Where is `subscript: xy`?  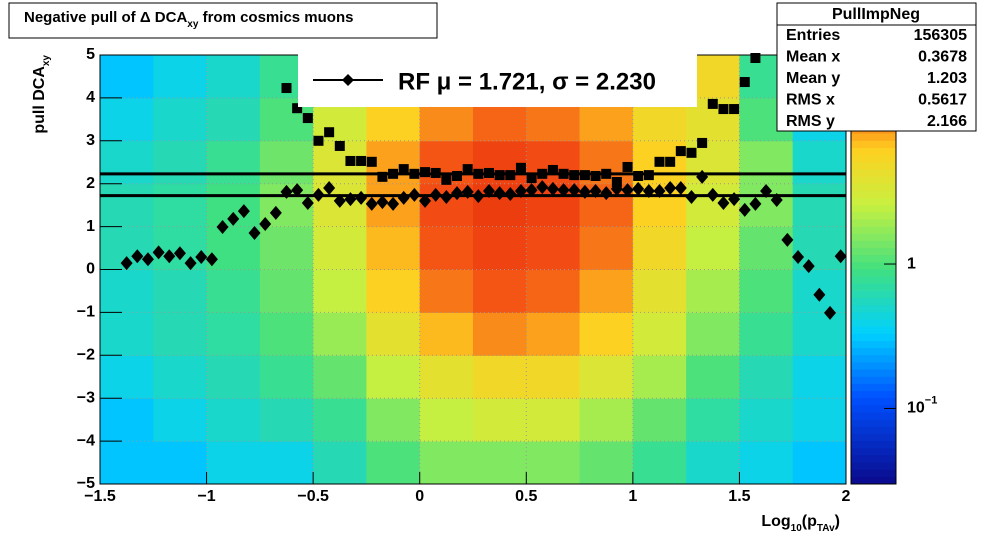 subscript: xy is located at coordinates (193, 24).